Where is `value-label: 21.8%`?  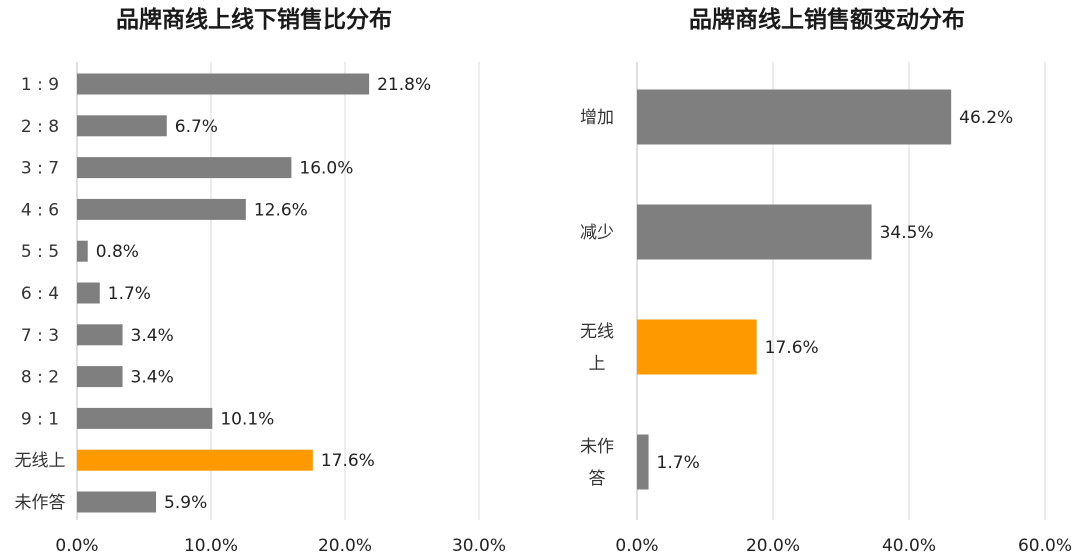
value-label: 21.8% is located at coordinates (404, 85).